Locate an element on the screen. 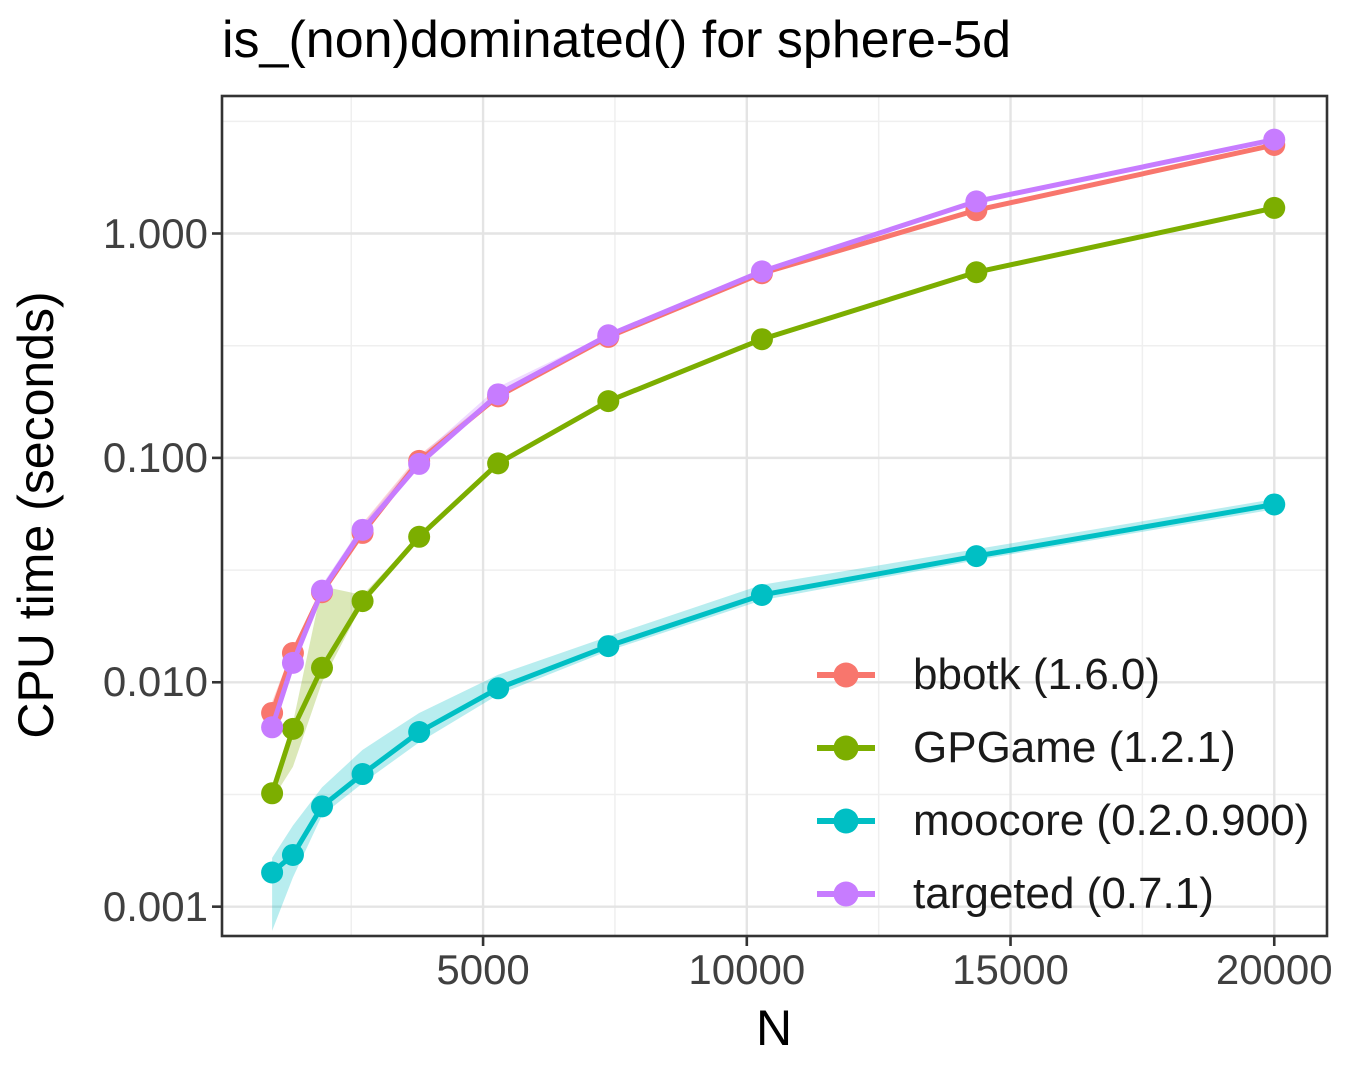 The height and width of the screenshot is (1080, 1350). x-tick-label: 15000 is located at coordinates (1010, 969).